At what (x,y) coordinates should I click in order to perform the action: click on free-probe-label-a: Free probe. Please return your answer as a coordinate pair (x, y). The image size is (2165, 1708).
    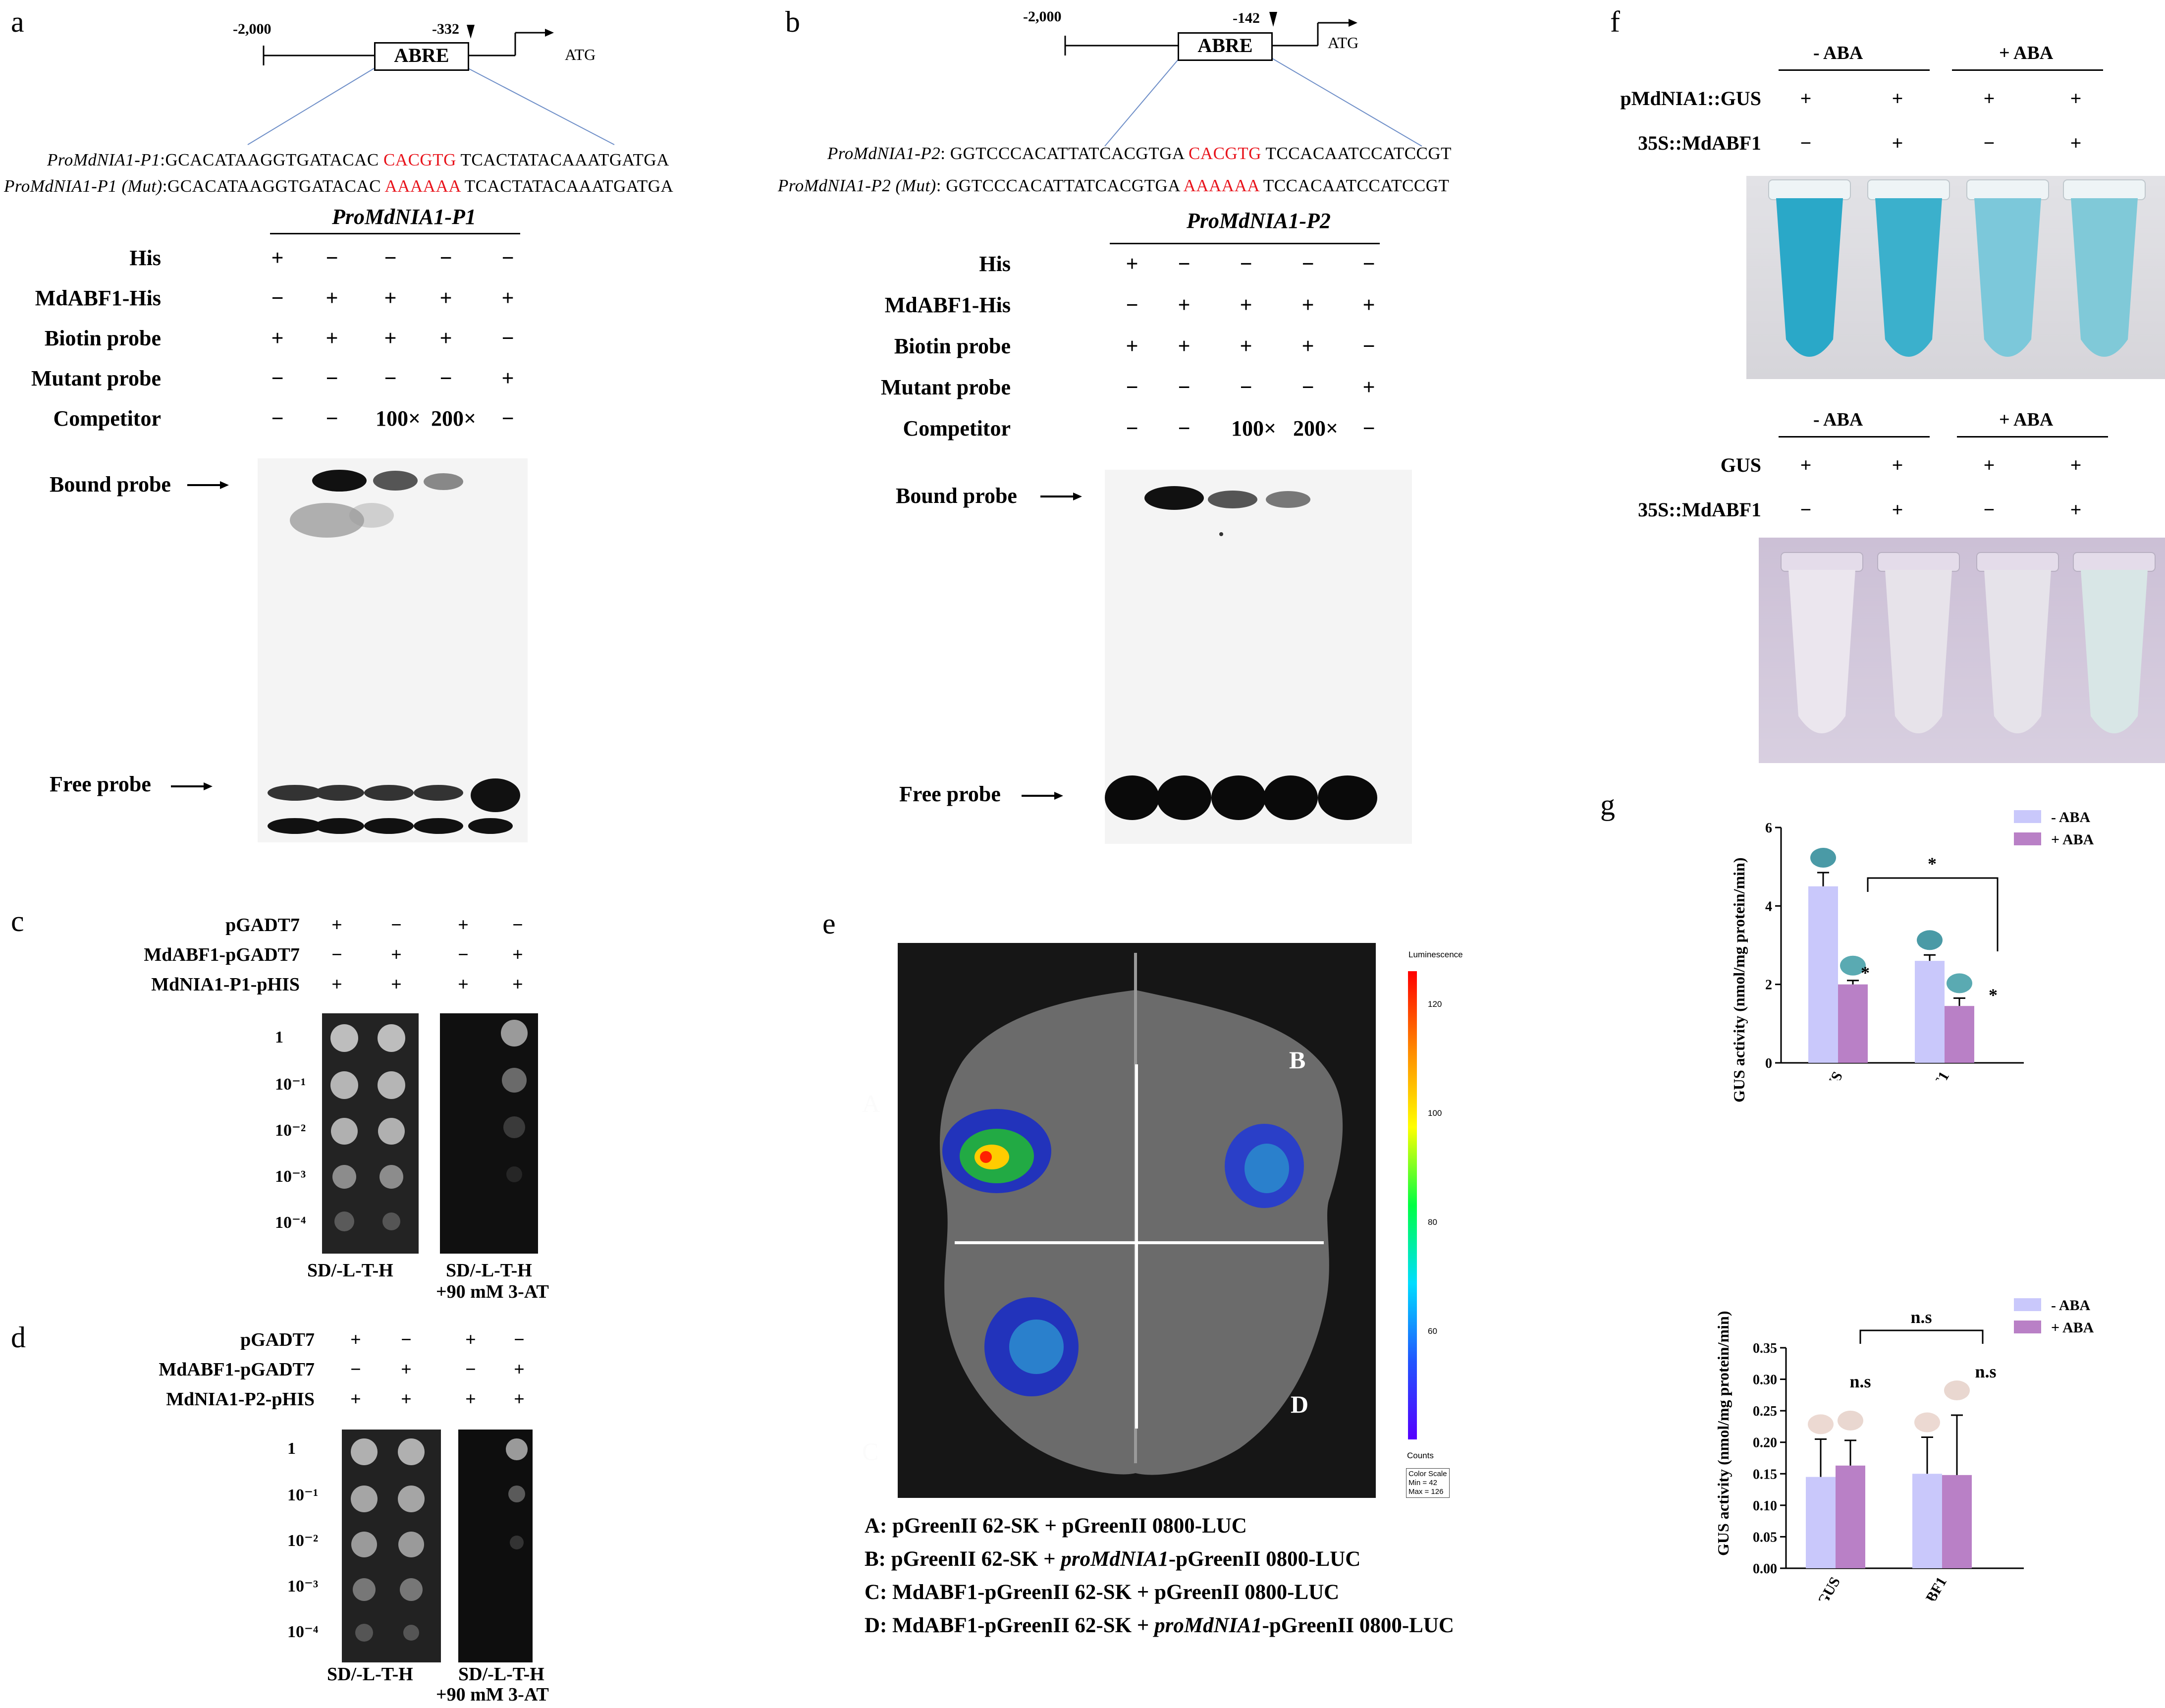
    Looking at the image, I should click on (101, 784).